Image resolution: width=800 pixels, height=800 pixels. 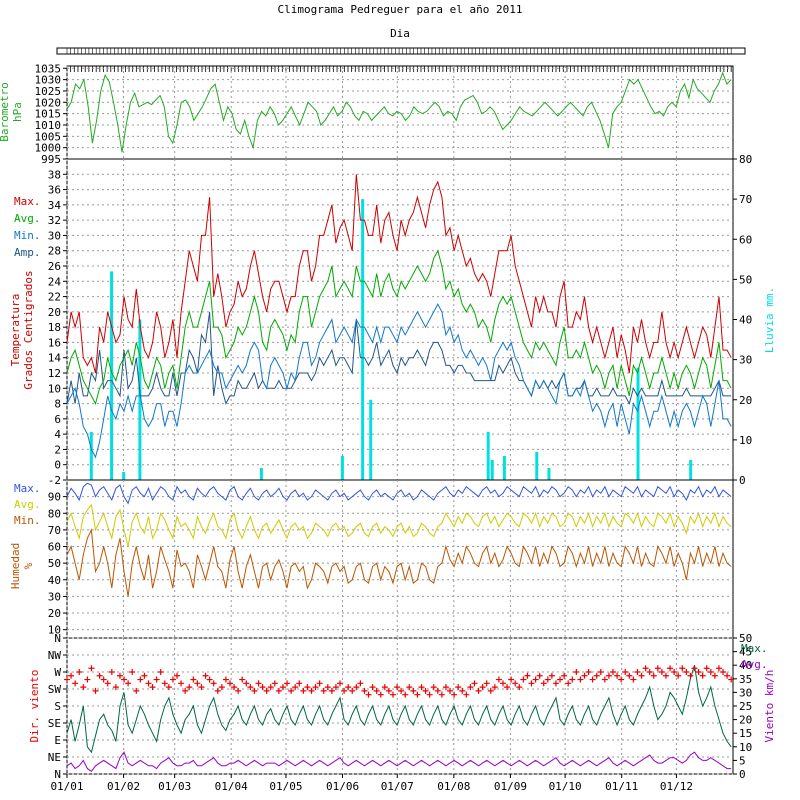 What do you see at coordinates (745, 720) in the screenshot?
I see `y2-tick-label: 20` at bounding box center [745, 720].